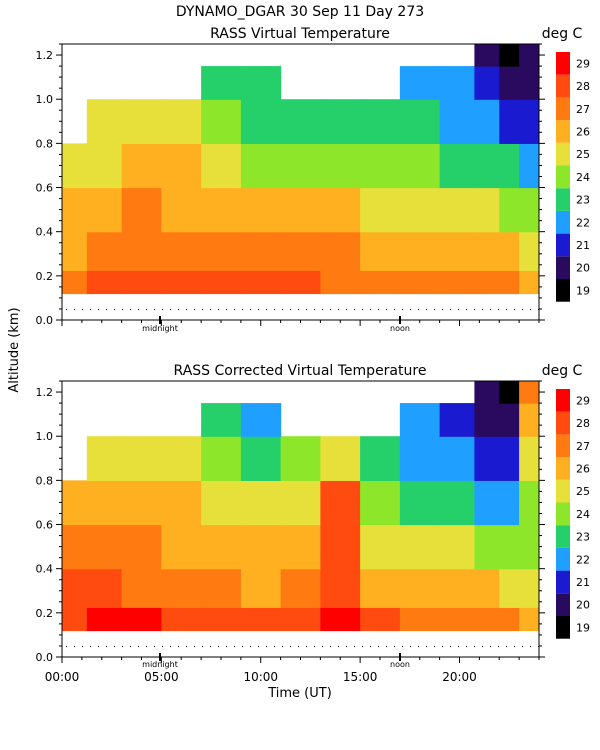 The height and width of the screenshot is (750, 600). Describe the element at coordinates (45, 320) in the screenshot. I see `y-tick-label: 0.0` at that location.